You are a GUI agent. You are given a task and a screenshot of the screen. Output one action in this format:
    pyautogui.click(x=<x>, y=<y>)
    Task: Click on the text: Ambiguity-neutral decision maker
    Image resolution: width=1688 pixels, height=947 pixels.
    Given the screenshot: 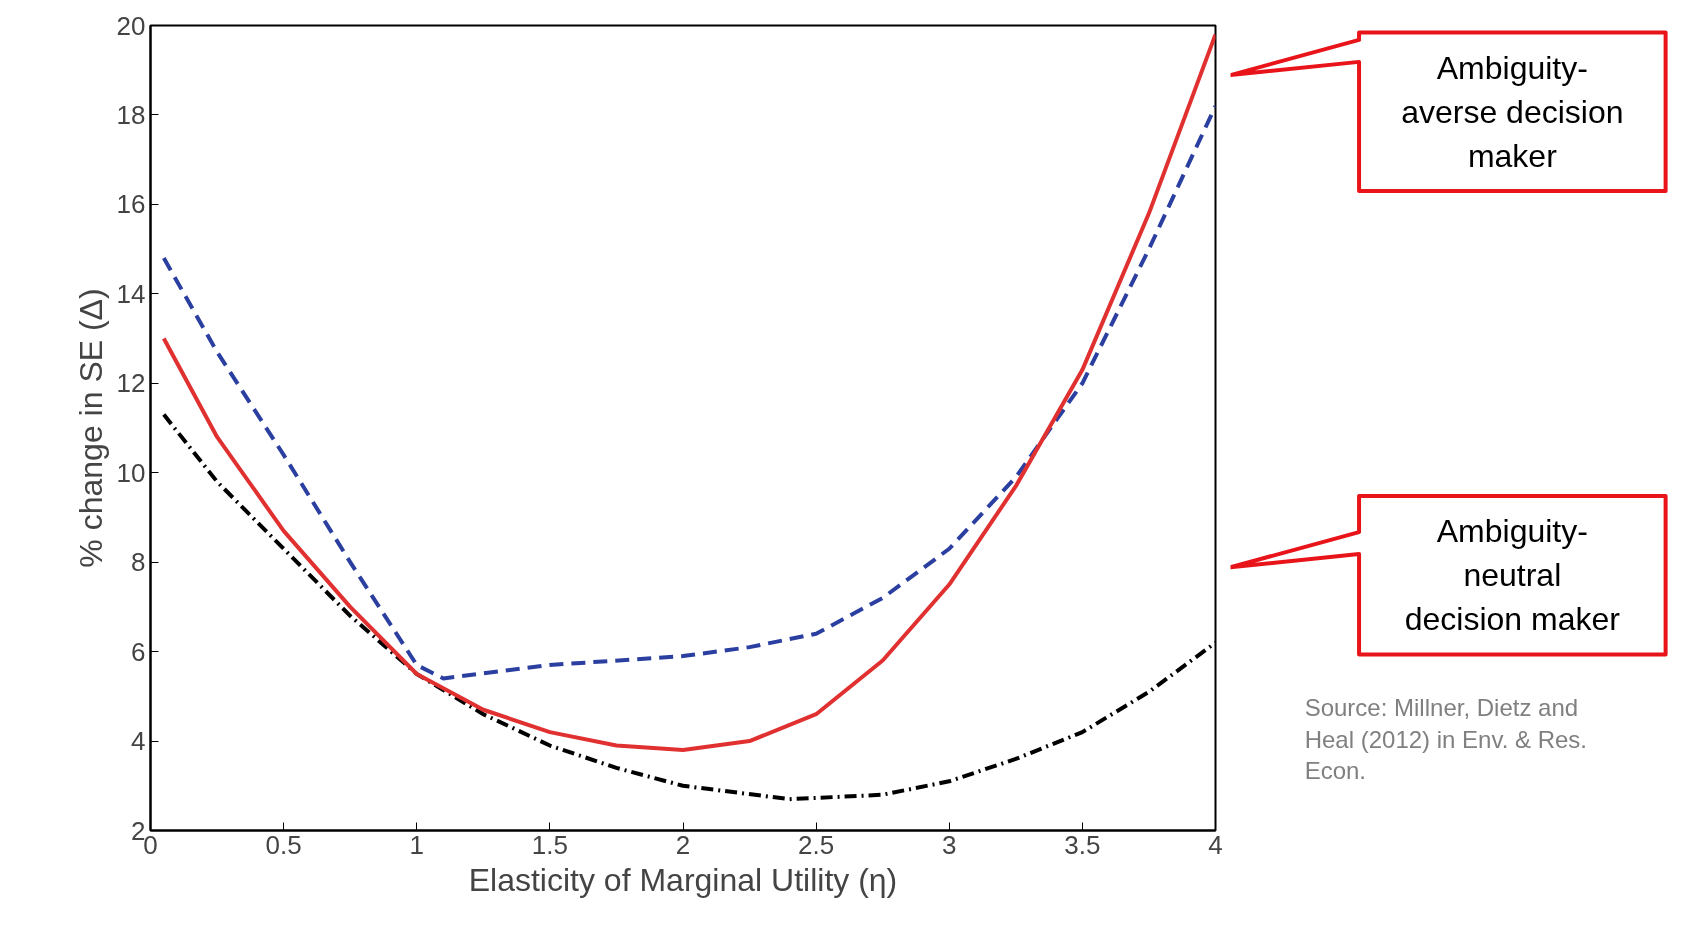 What is the action you would take?
    pyautogui.click(x=1512, y=575)
    